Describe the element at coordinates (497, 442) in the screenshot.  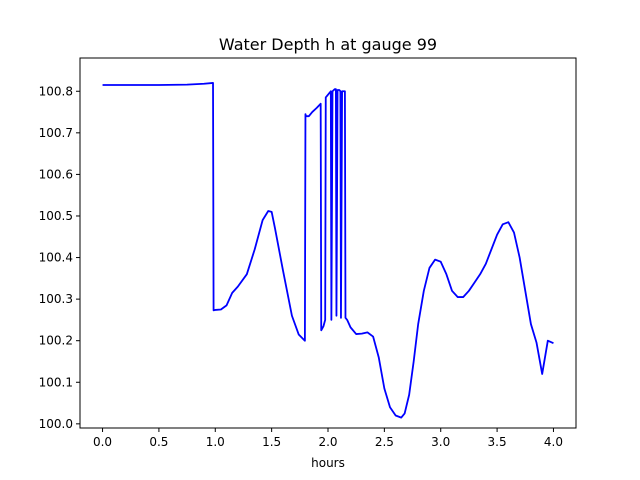
I see `x-tick-label: 3.5` at that location.